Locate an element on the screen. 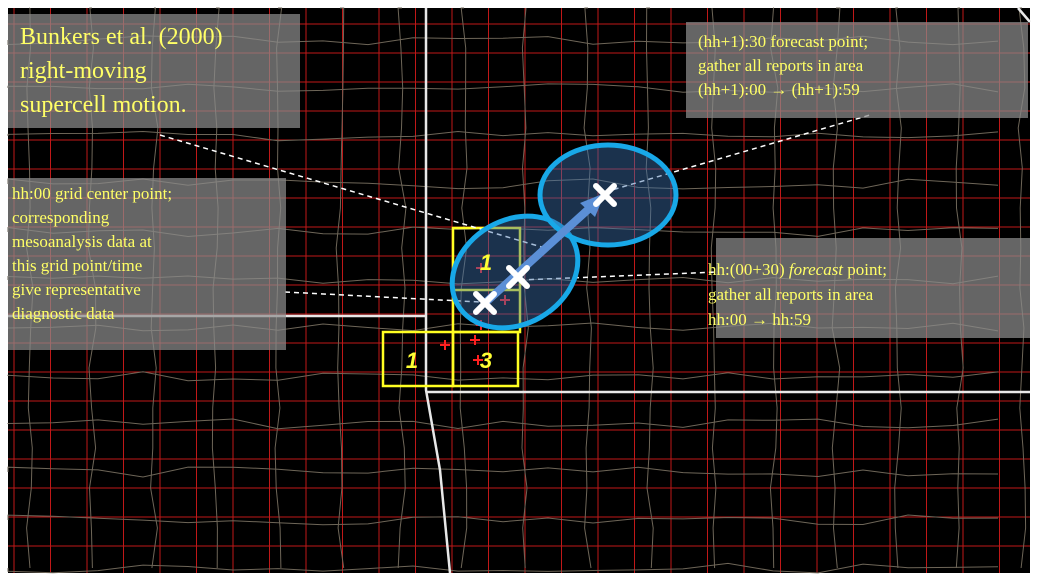 This screenshot has width=1039, height=586. title-box is located at coordinates (154, 71).